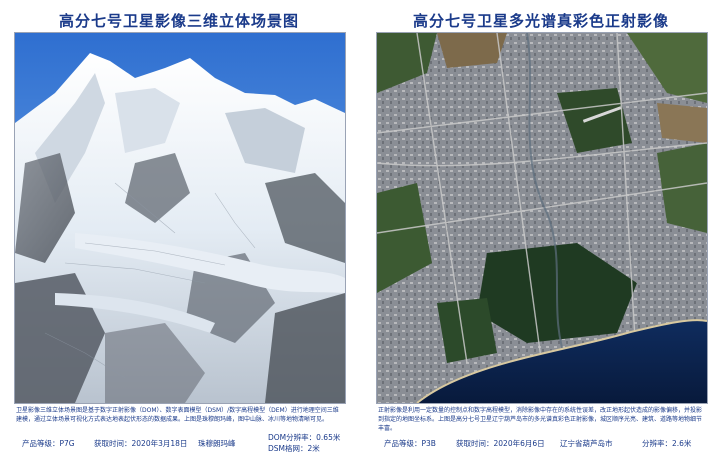  Describe the element at coordinates (500, 443) in the screenshot. I see `right-date: 获取时间：2020年6月6日` at that location.